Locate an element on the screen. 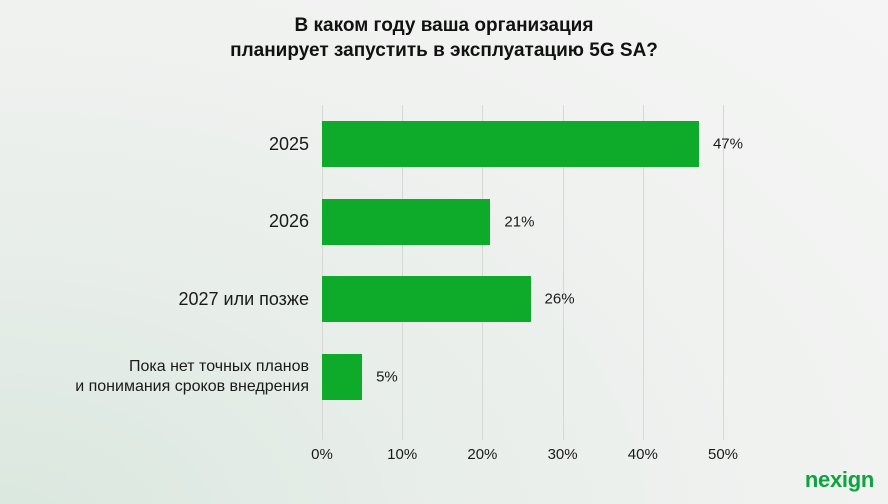  category-label: 2025 is located at coordinates (288, 143).